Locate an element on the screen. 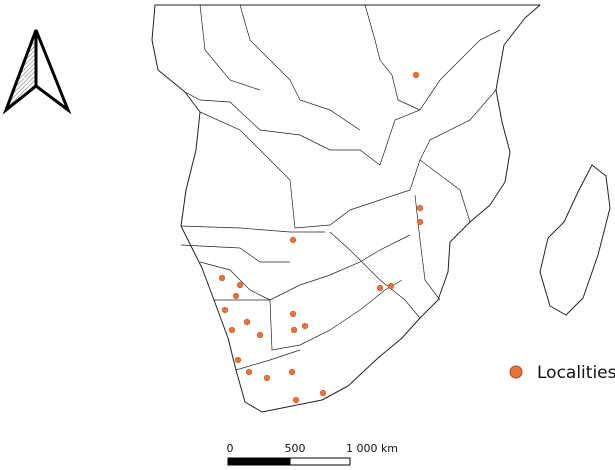  scale-label: 1 000 km is located at coordinates (372, 448).